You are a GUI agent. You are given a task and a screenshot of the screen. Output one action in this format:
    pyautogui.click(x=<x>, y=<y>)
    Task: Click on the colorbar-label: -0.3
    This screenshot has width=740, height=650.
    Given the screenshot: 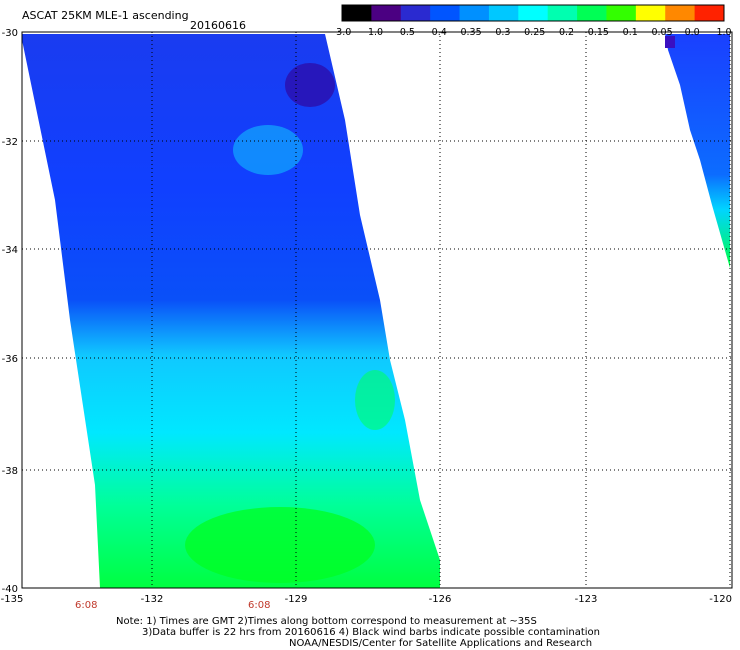 What is the action you would take?
    pyautogui.click(x=501, y=32)
    